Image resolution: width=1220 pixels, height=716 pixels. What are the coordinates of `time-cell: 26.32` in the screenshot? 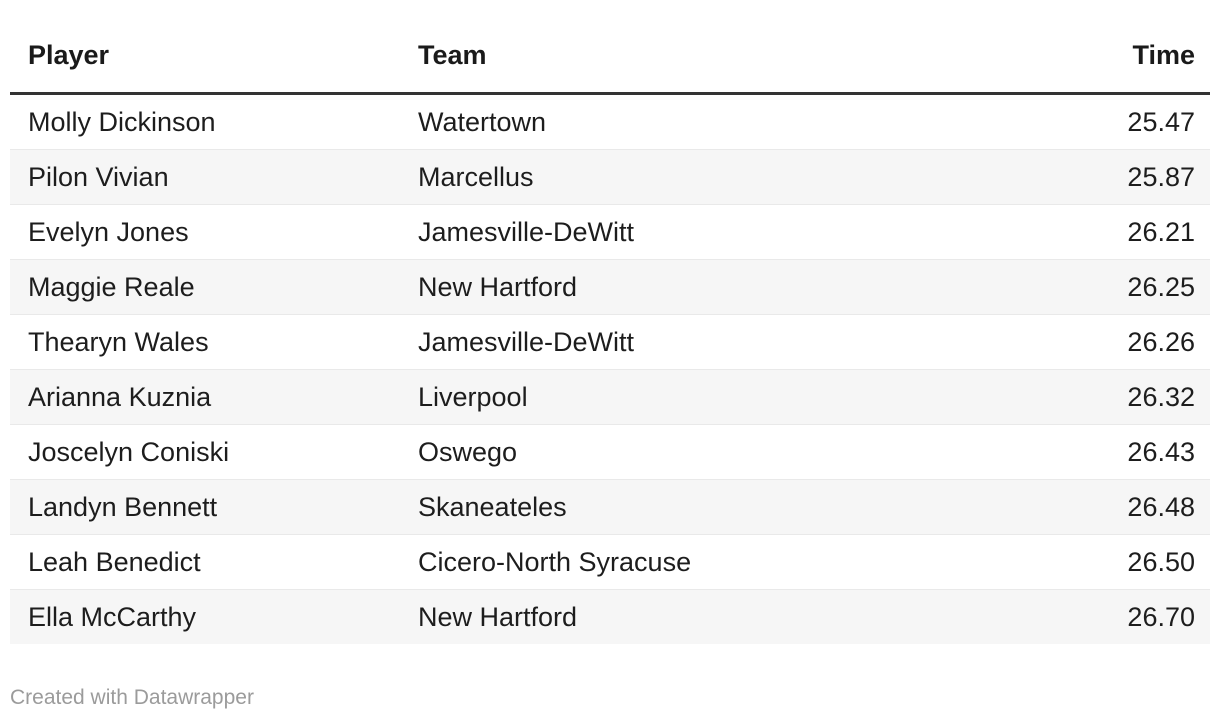 It's located at (1102, 397).